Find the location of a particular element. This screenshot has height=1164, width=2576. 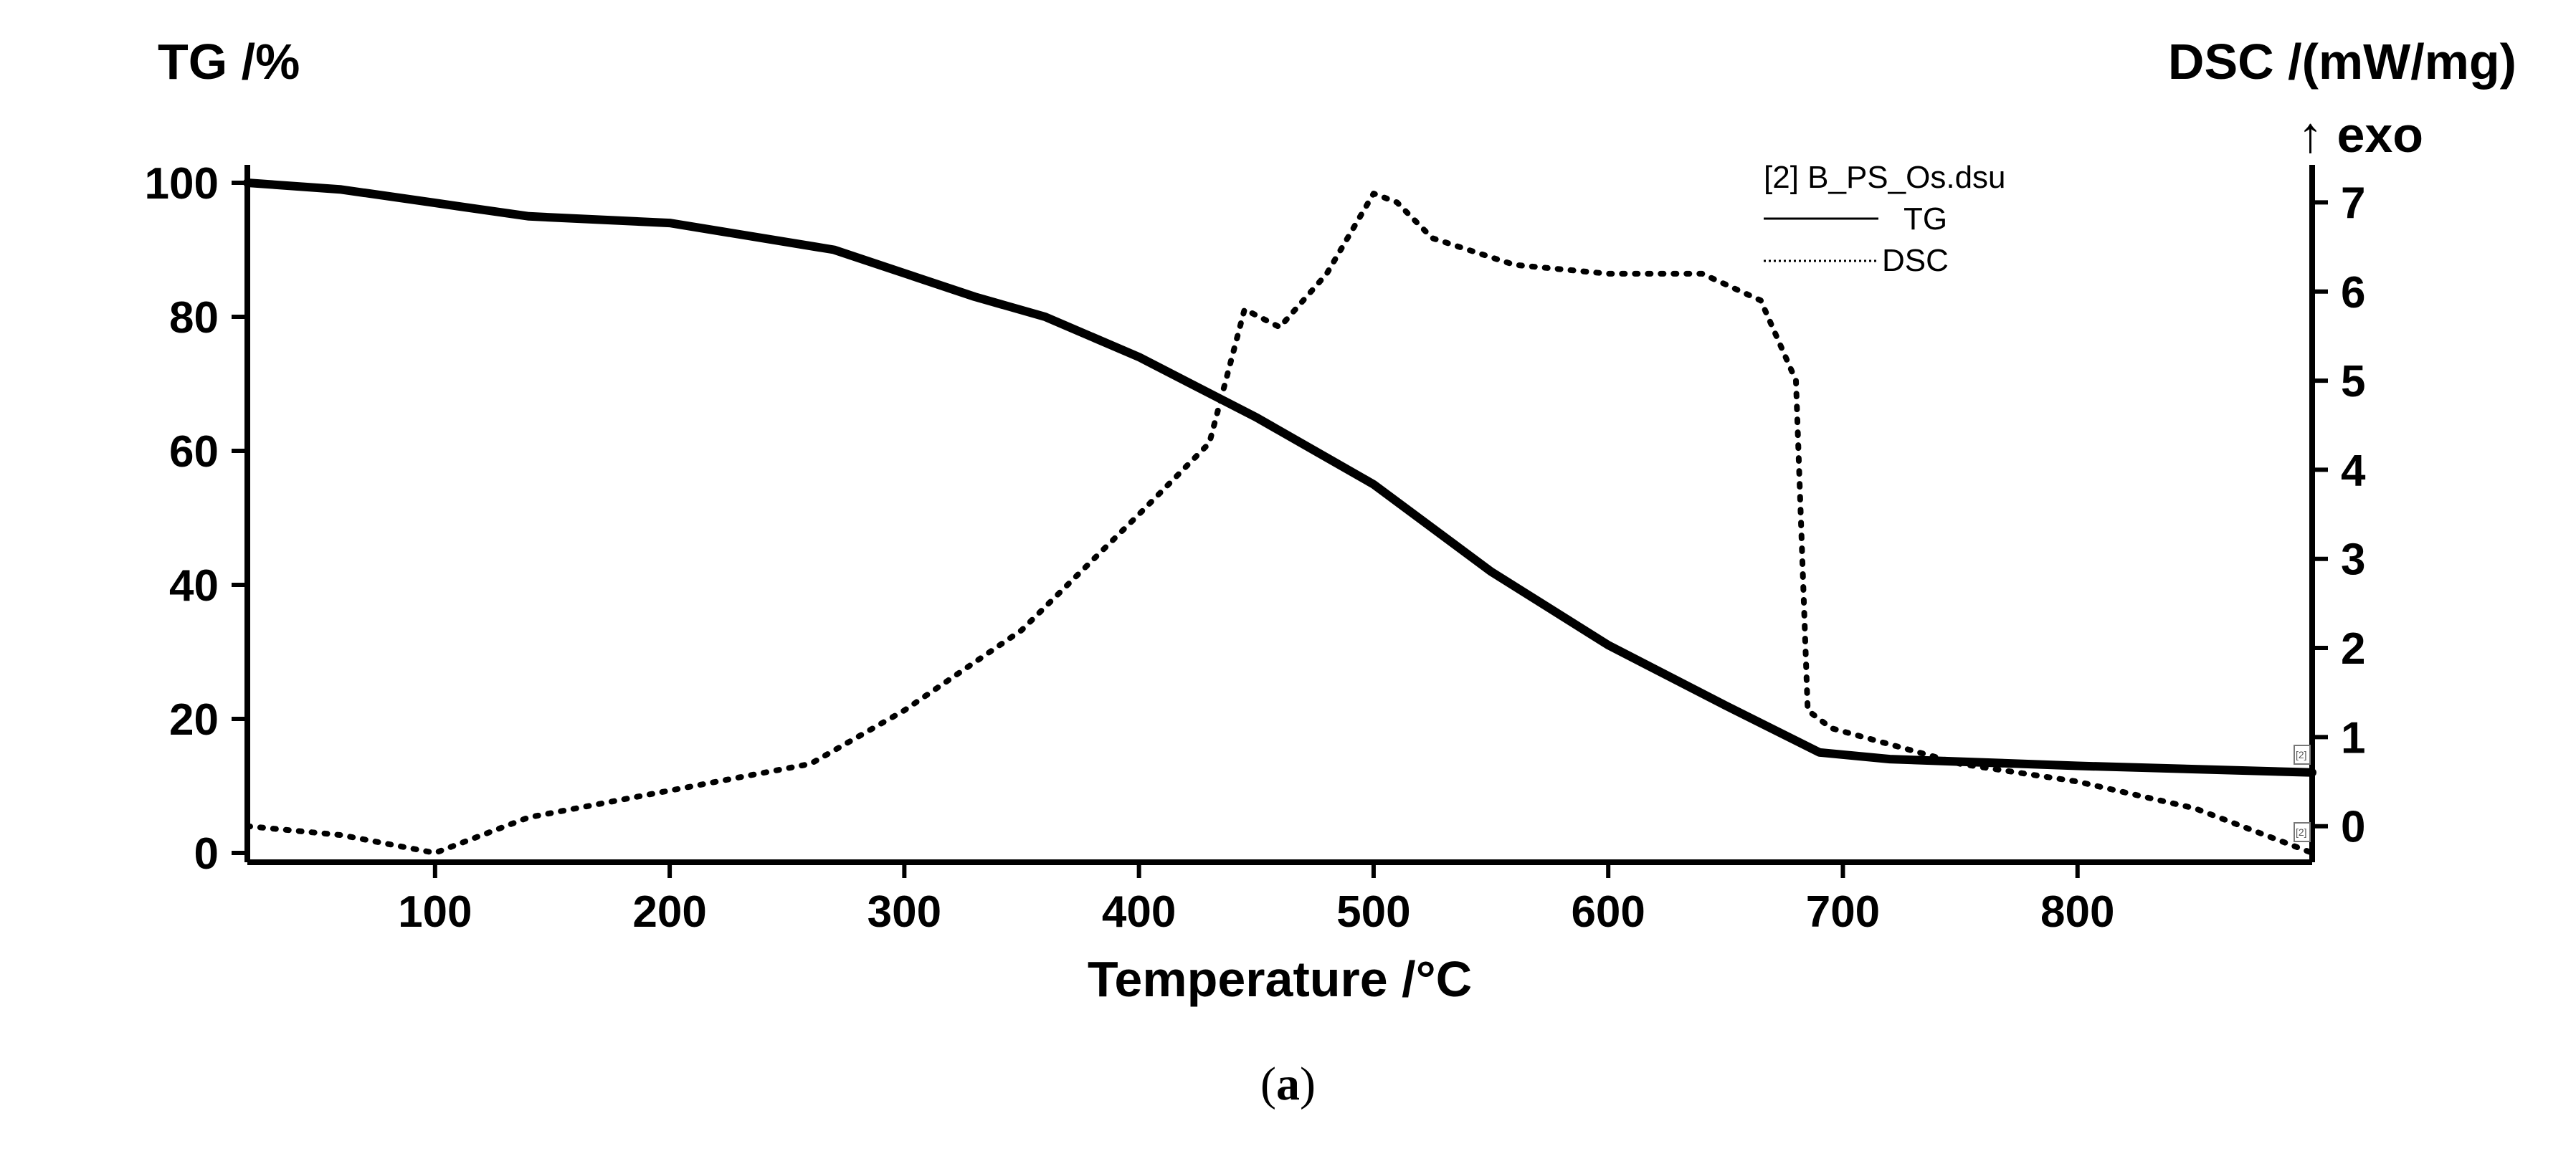

legend-file-label: [2] B_PS_Os.dsu is located at coordinates (1885, 177).